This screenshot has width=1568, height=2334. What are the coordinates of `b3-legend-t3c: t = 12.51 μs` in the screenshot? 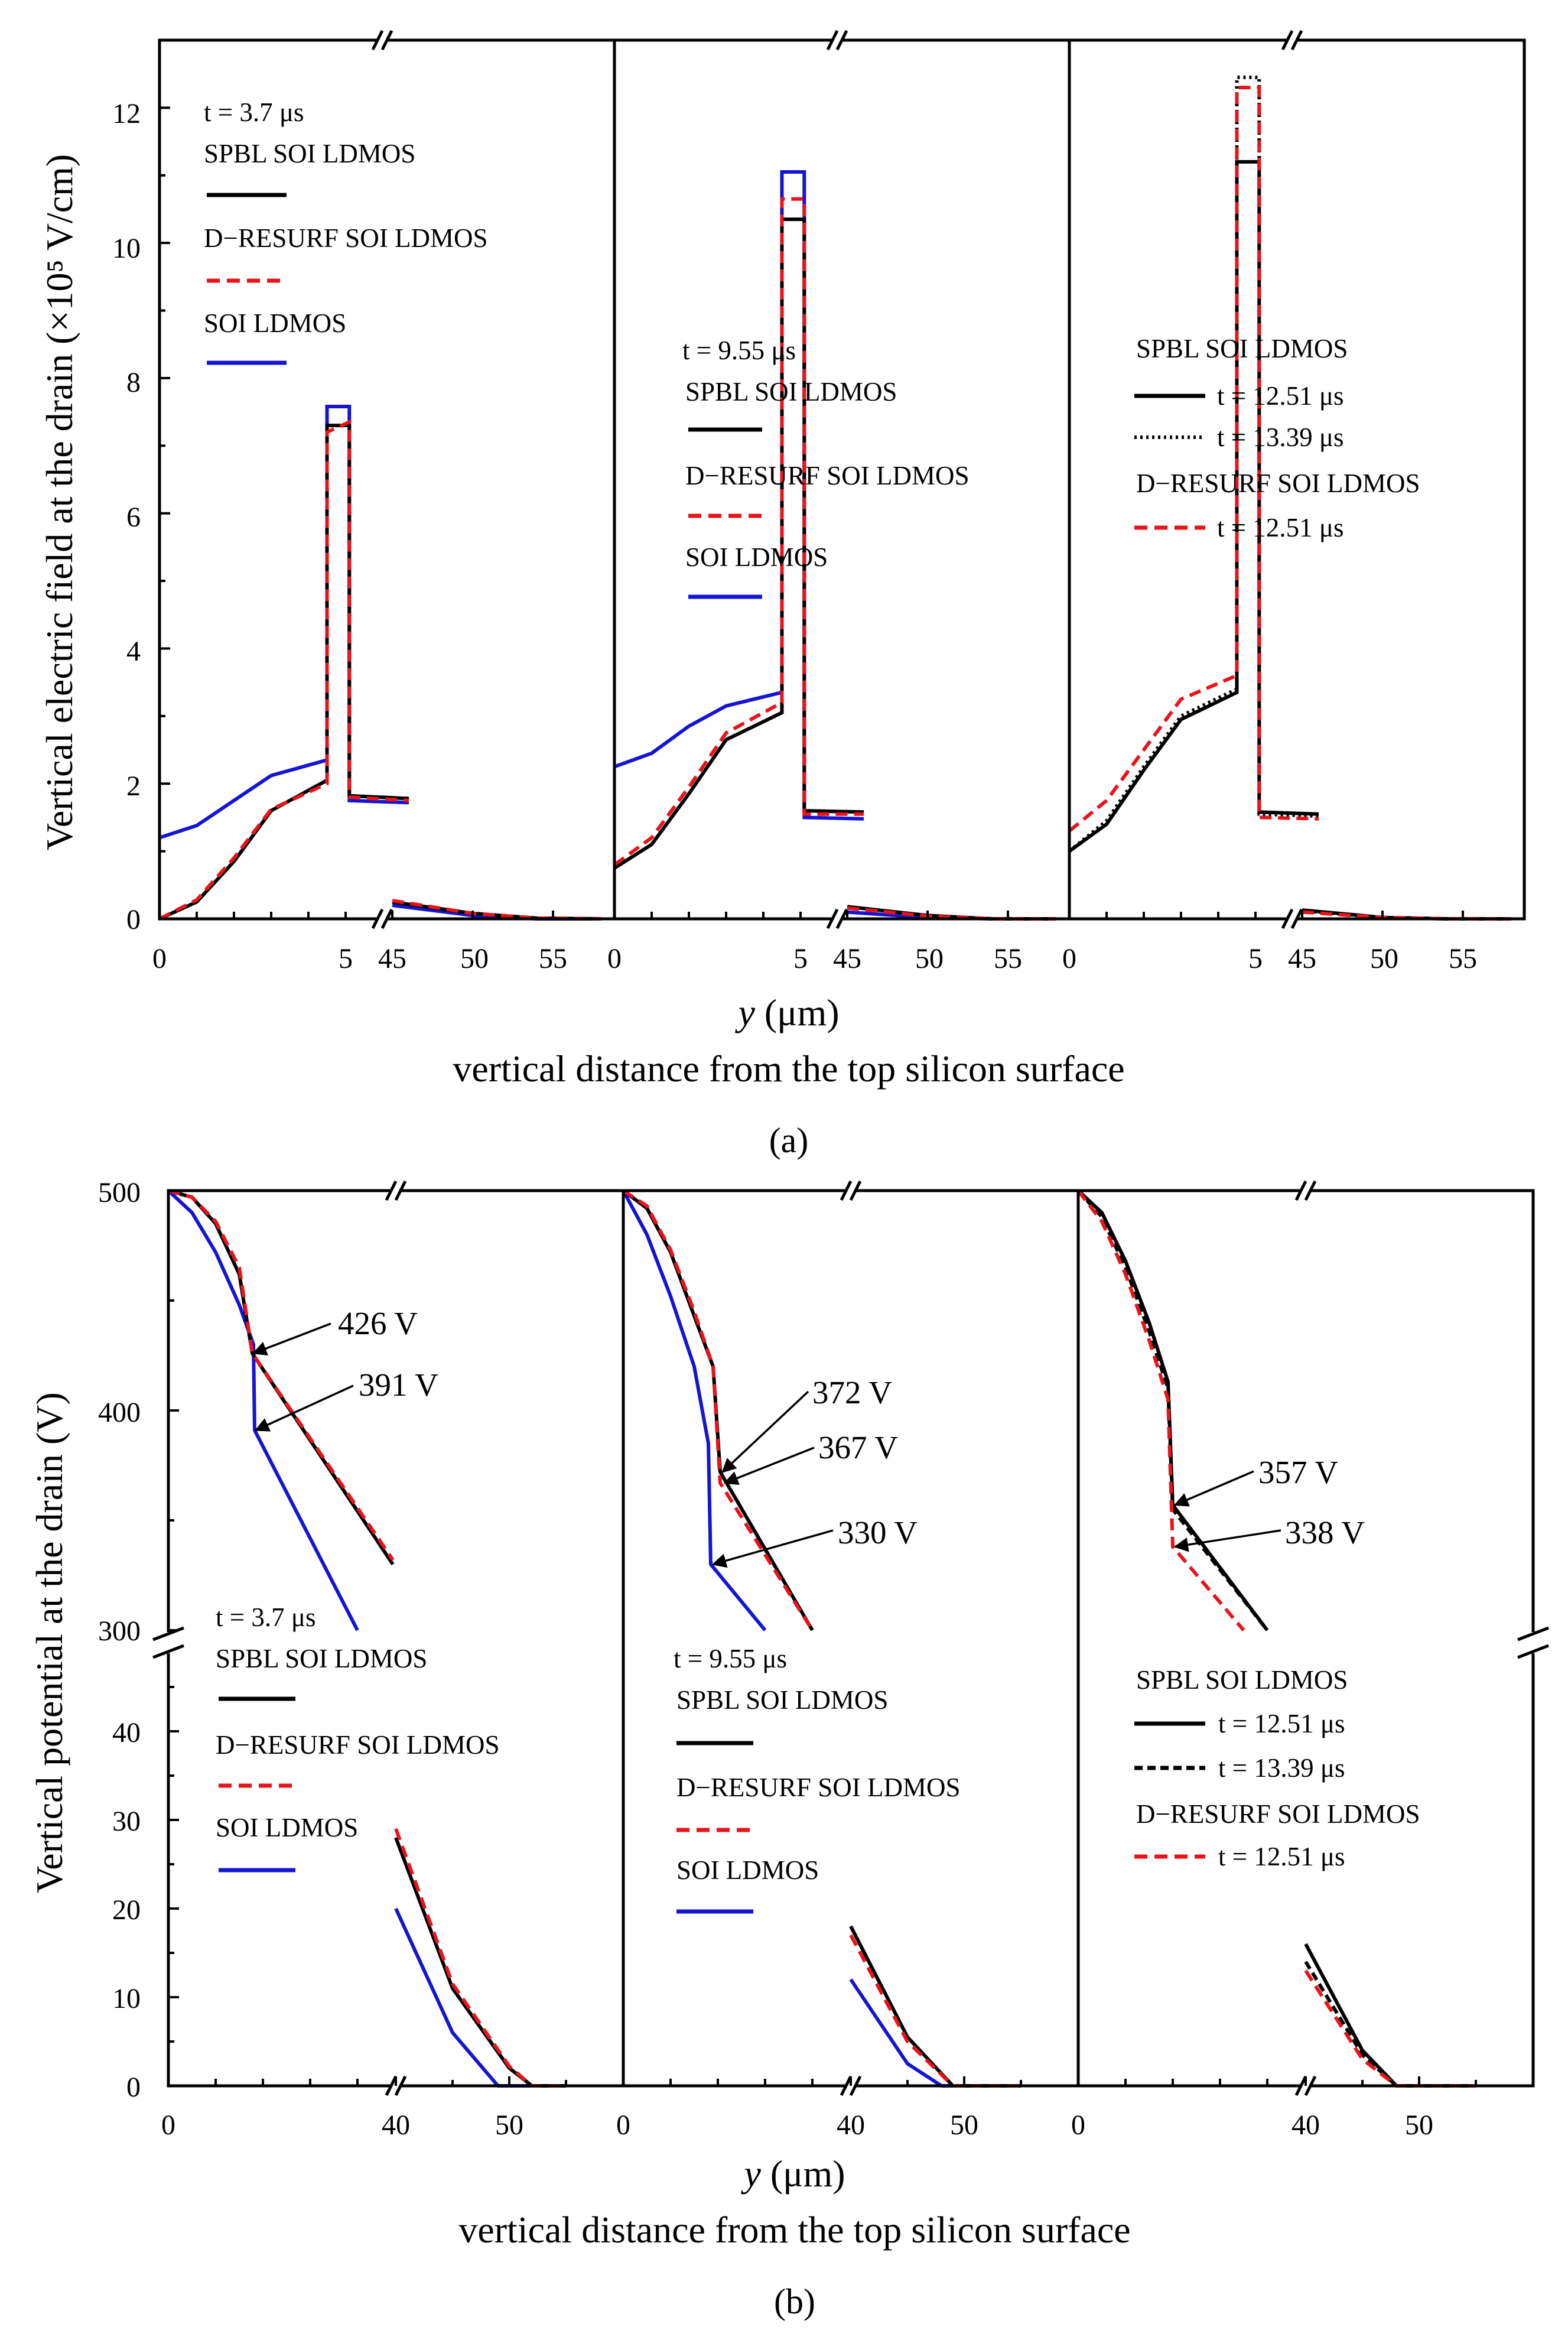 It's located at (1281, 1856).